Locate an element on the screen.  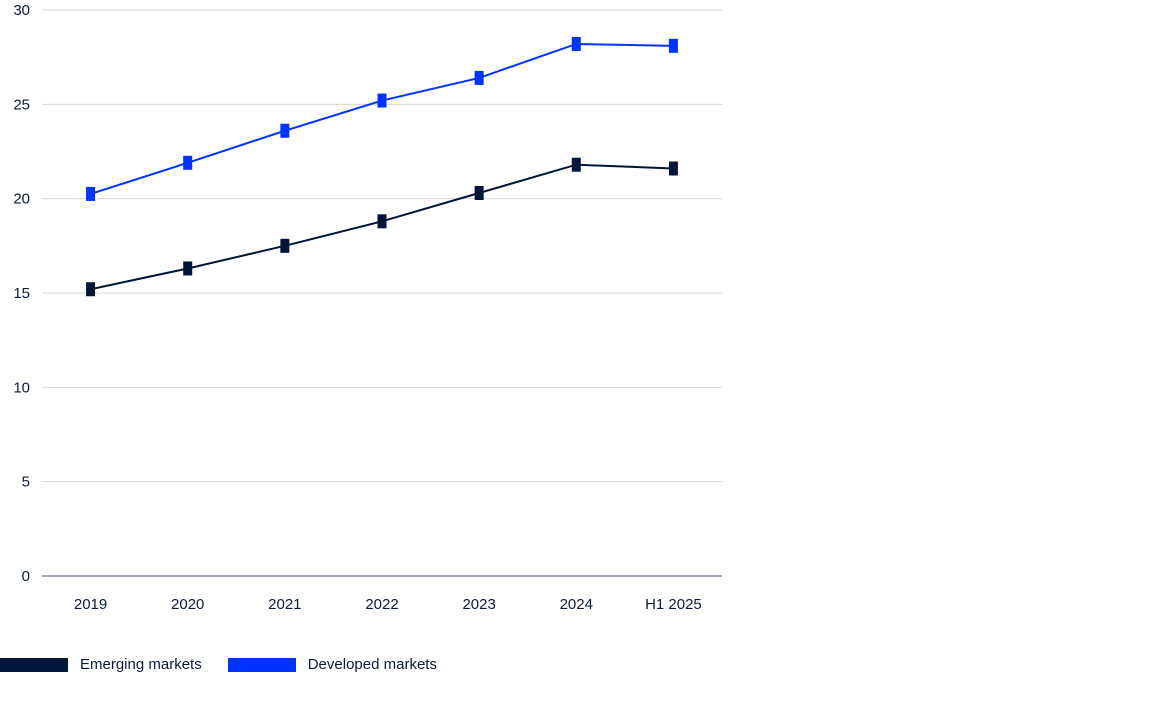
y-tick-label: 10 is located at coordinates (21, 387).